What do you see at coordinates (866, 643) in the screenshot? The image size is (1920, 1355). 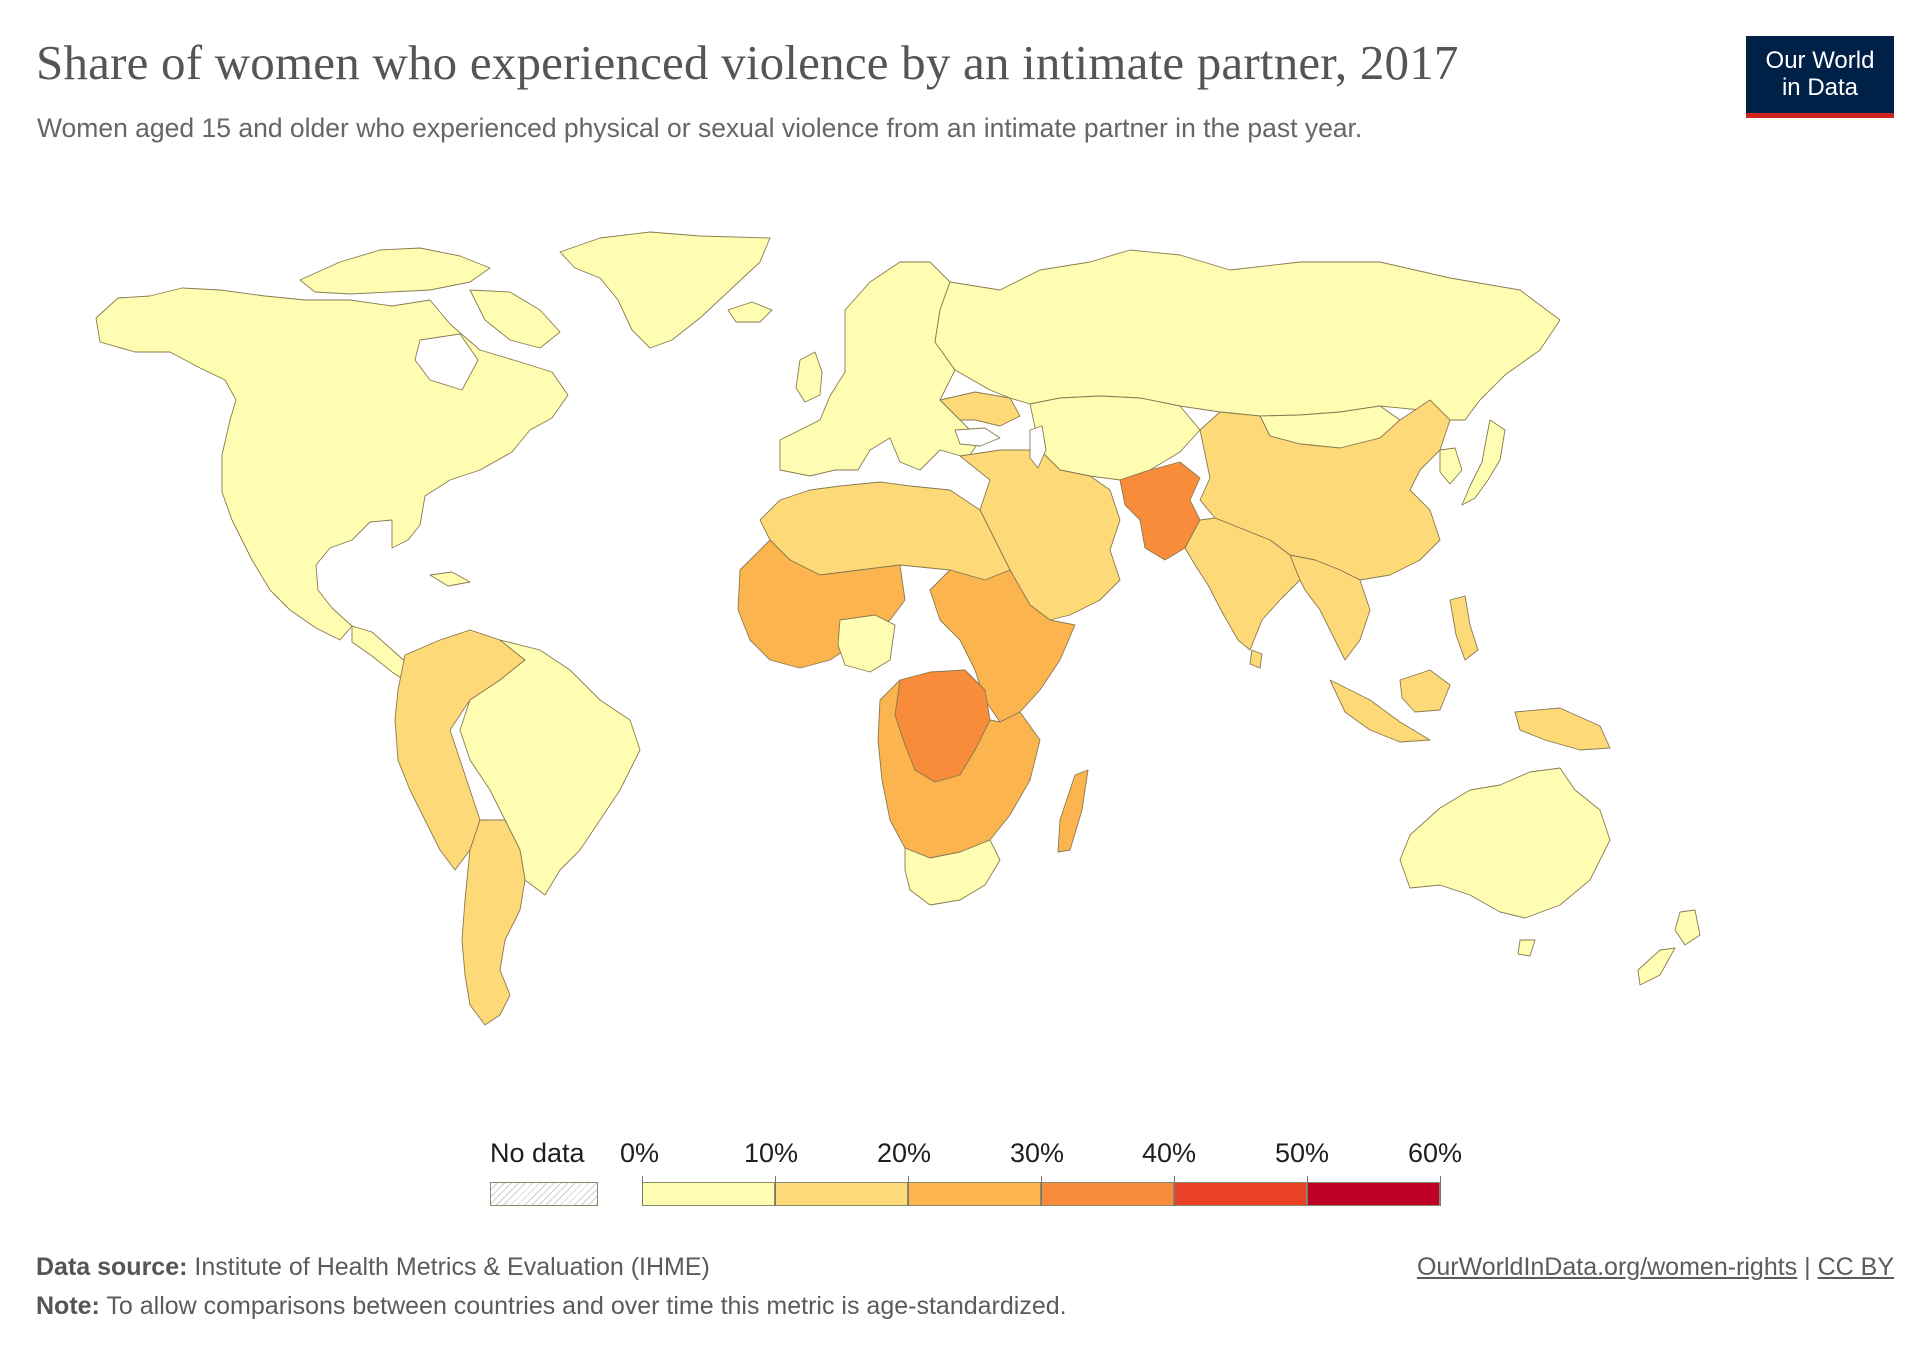 I see `region-nigeria` at bounding box center [866, 643].